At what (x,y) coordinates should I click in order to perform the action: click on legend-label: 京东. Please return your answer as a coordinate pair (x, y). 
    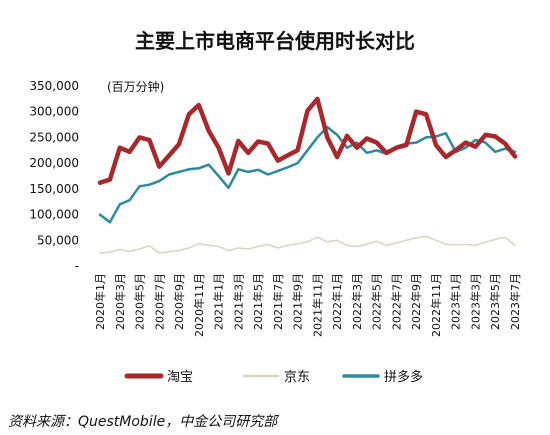
    Looking at the image, I should click on (297, 377).